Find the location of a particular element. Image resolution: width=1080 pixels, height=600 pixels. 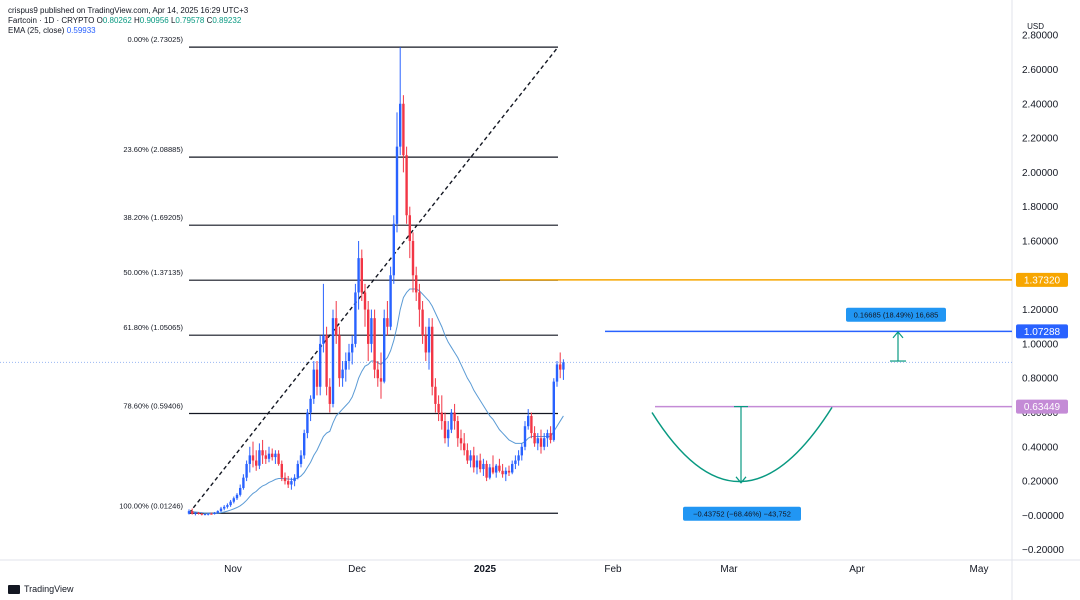

y-tick-label: 2.40000 is located at coordinates (1040, 104).